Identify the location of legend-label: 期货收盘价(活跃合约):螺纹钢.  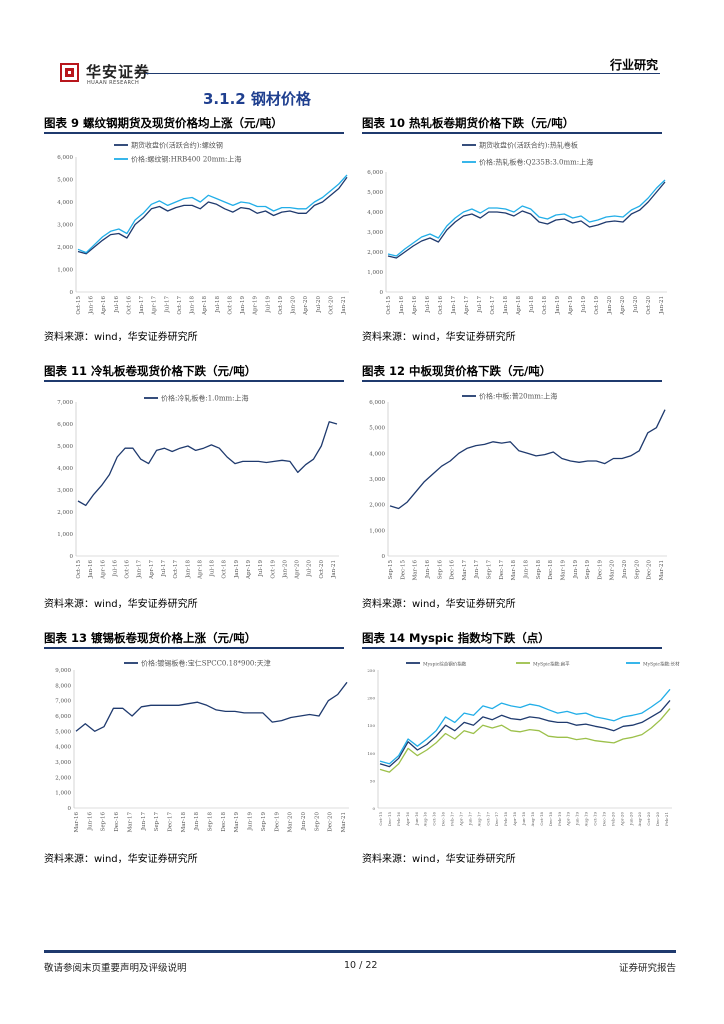
(177, 145).